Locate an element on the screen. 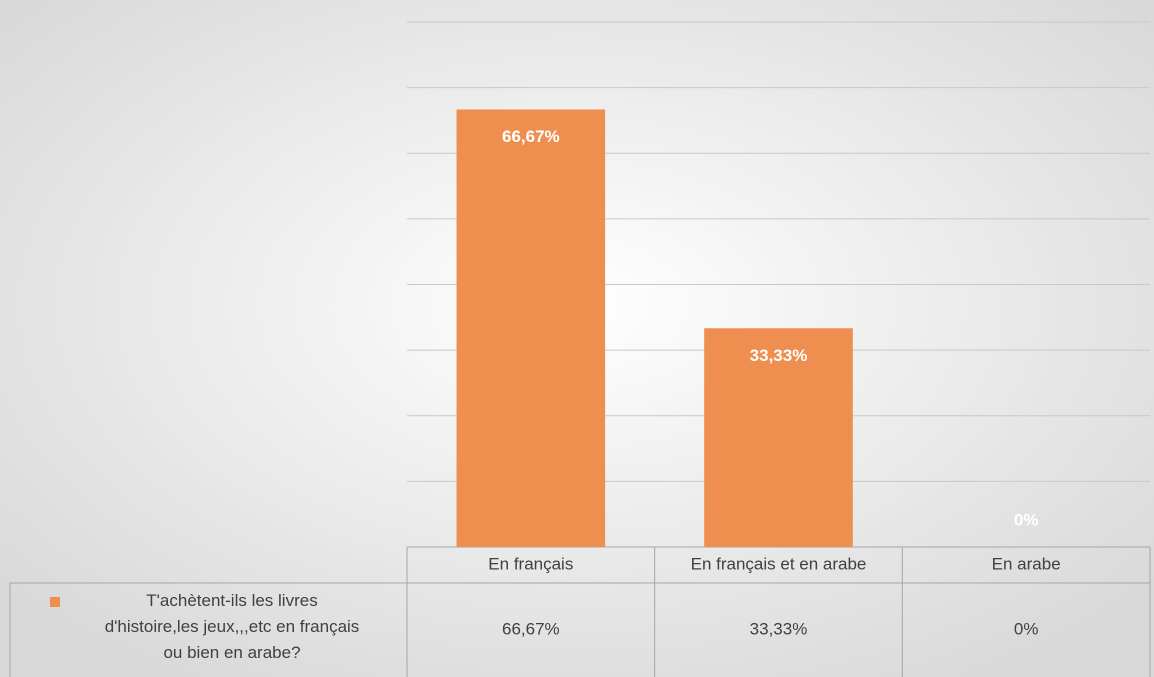  x-tick-label: En français et en arabe is located at coordinates (779, 563).